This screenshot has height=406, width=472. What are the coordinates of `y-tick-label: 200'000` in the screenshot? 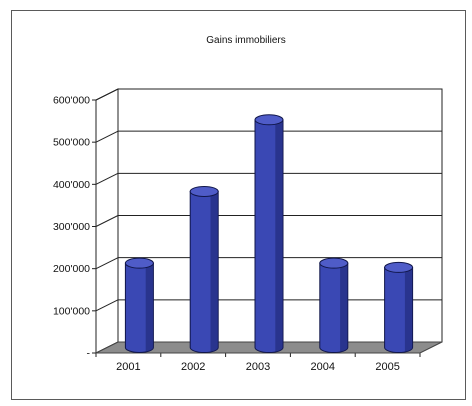 It's located at (71, 269).